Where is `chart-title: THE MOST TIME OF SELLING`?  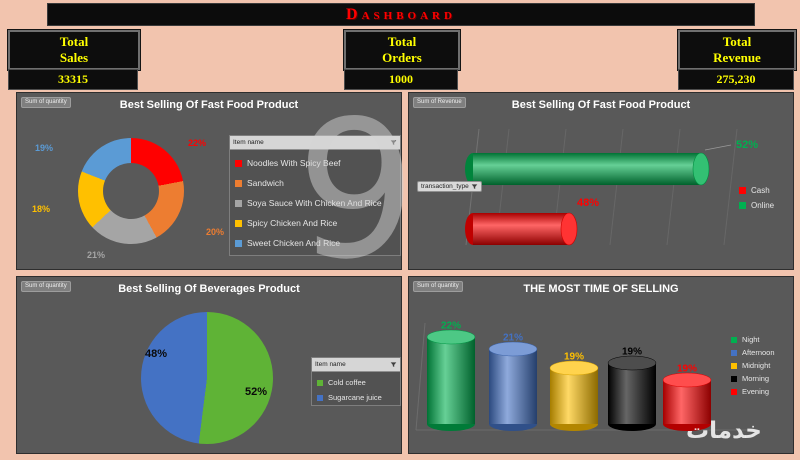 chart-title: THE MOST TIME OF SELLING is located at coordinates (601, 289).